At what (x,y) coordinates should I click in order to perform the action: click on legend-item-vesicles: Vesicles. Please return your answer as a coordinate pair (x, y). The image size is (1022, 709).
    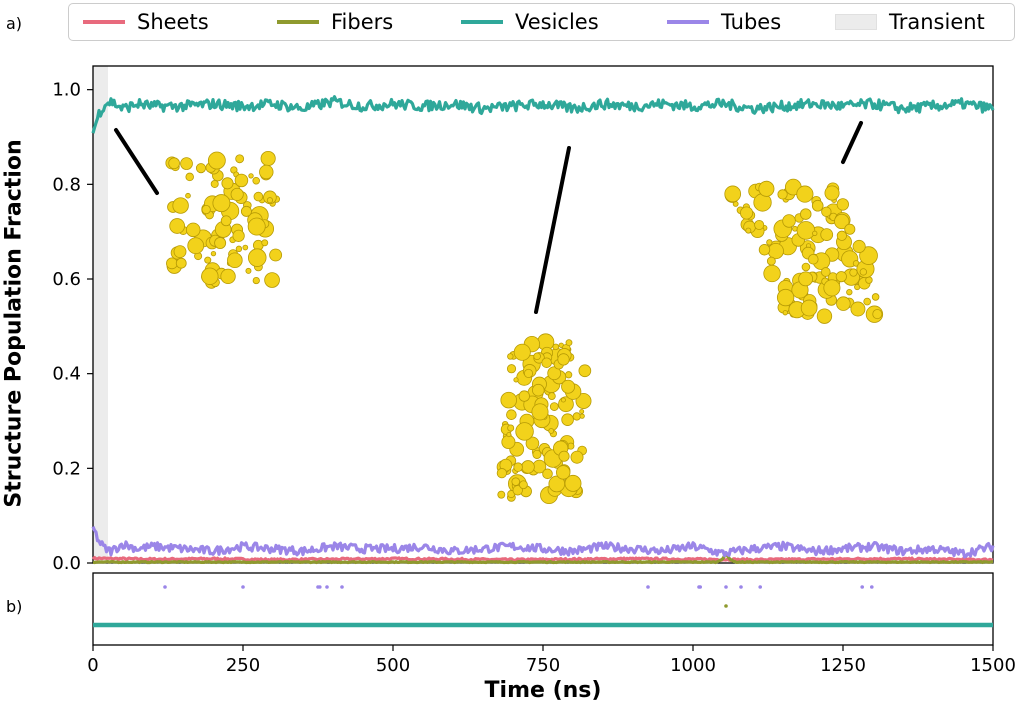
    Looking at the image, I should click on (530, 22).